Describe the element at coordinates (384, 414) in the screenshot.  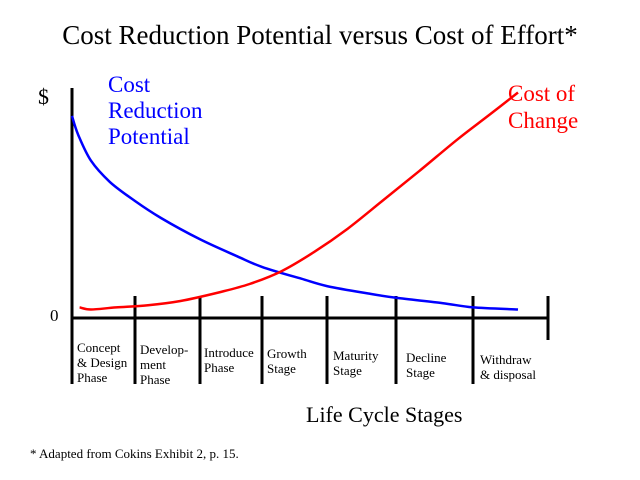
I see `x-axis-label: Life Cycle Stages` at that location.